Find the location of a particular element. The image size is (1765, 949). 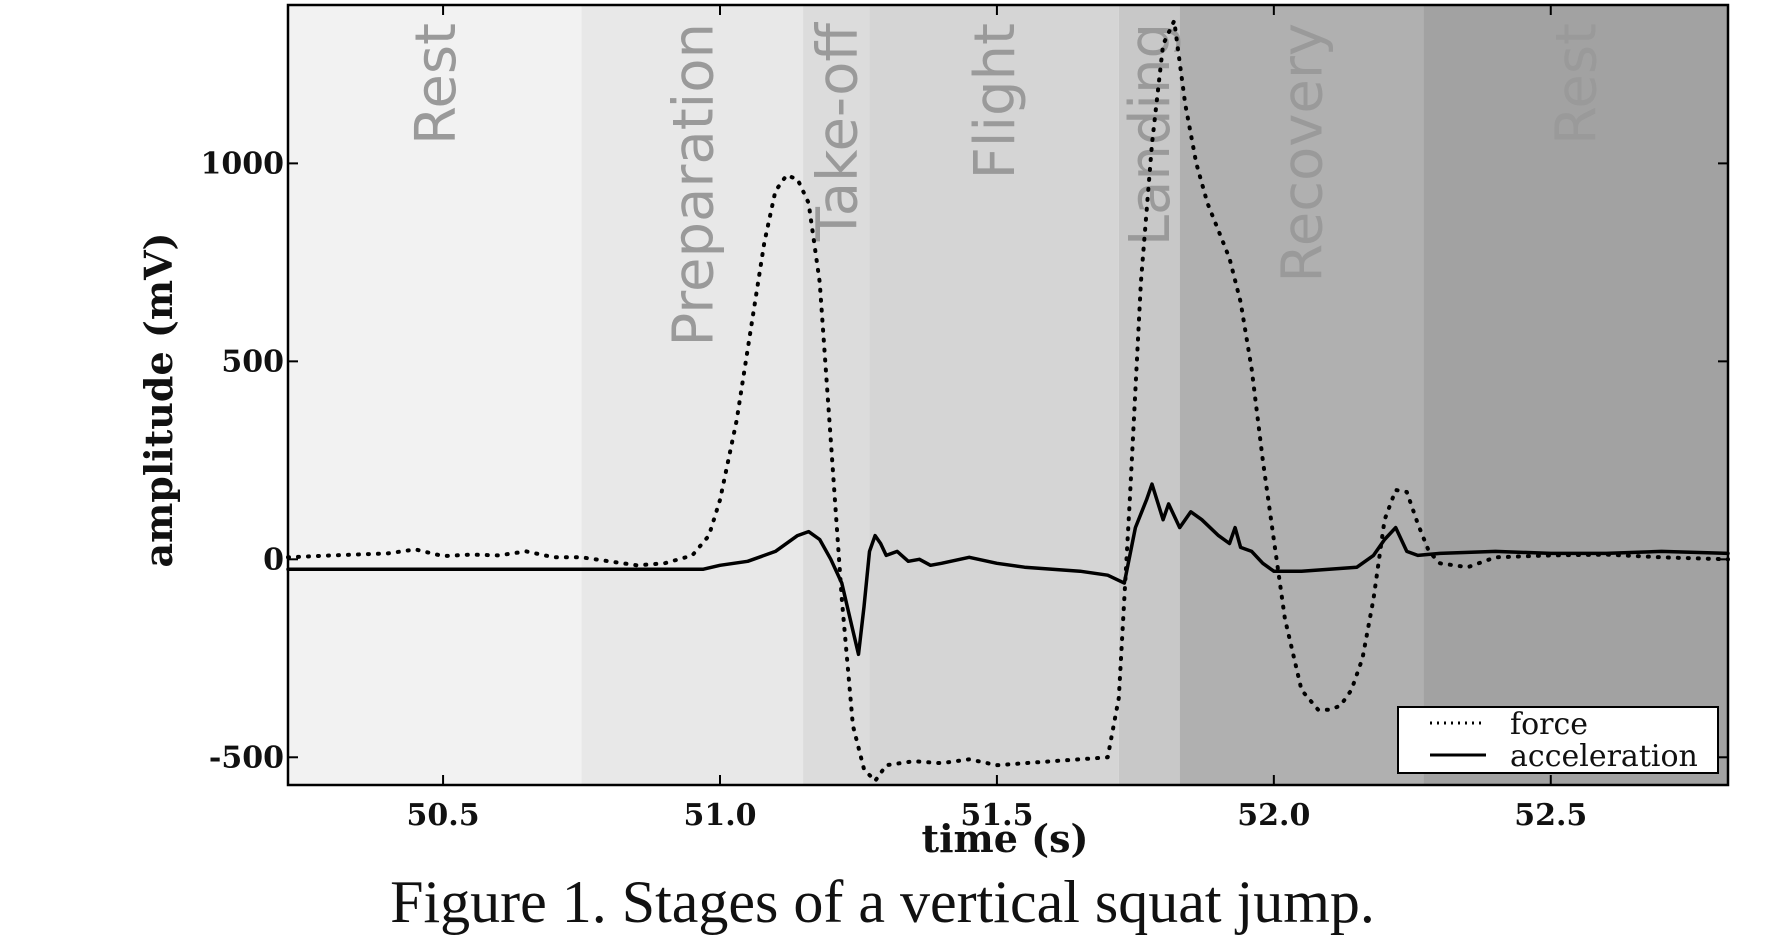

stage-label-5: Recovery is located at coordinates (1303, 153).